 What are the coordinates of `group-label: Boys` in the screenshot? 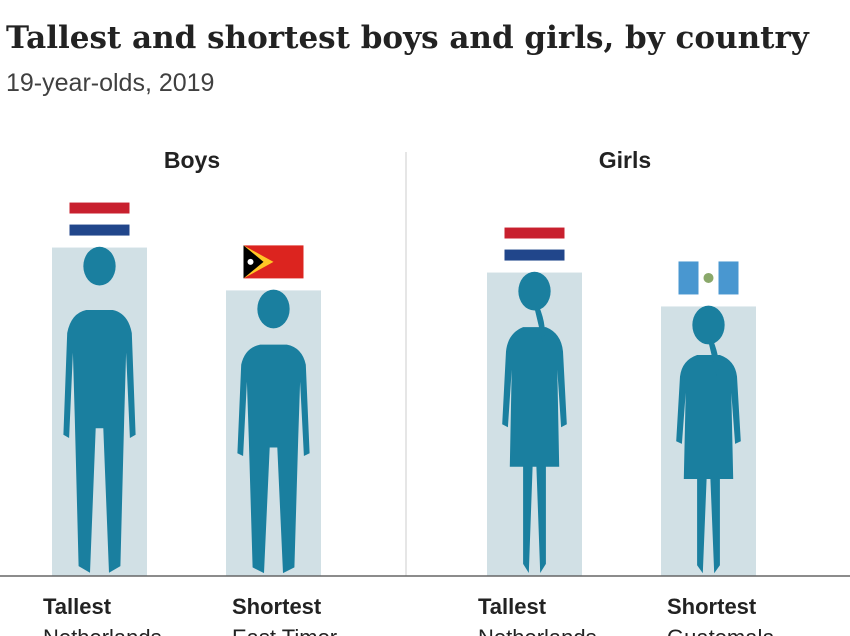 It's located at (192, 160).